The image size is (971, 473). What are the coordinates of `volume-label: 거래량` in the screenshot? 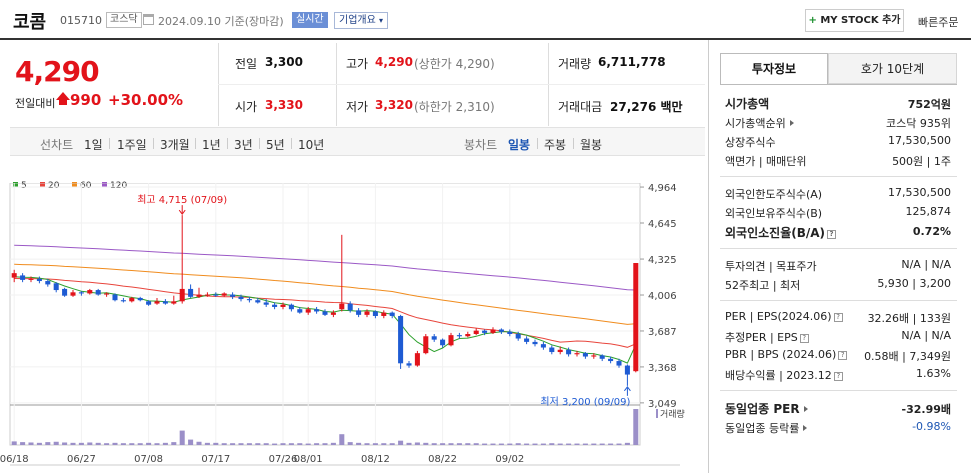 It's located at (575, 64).